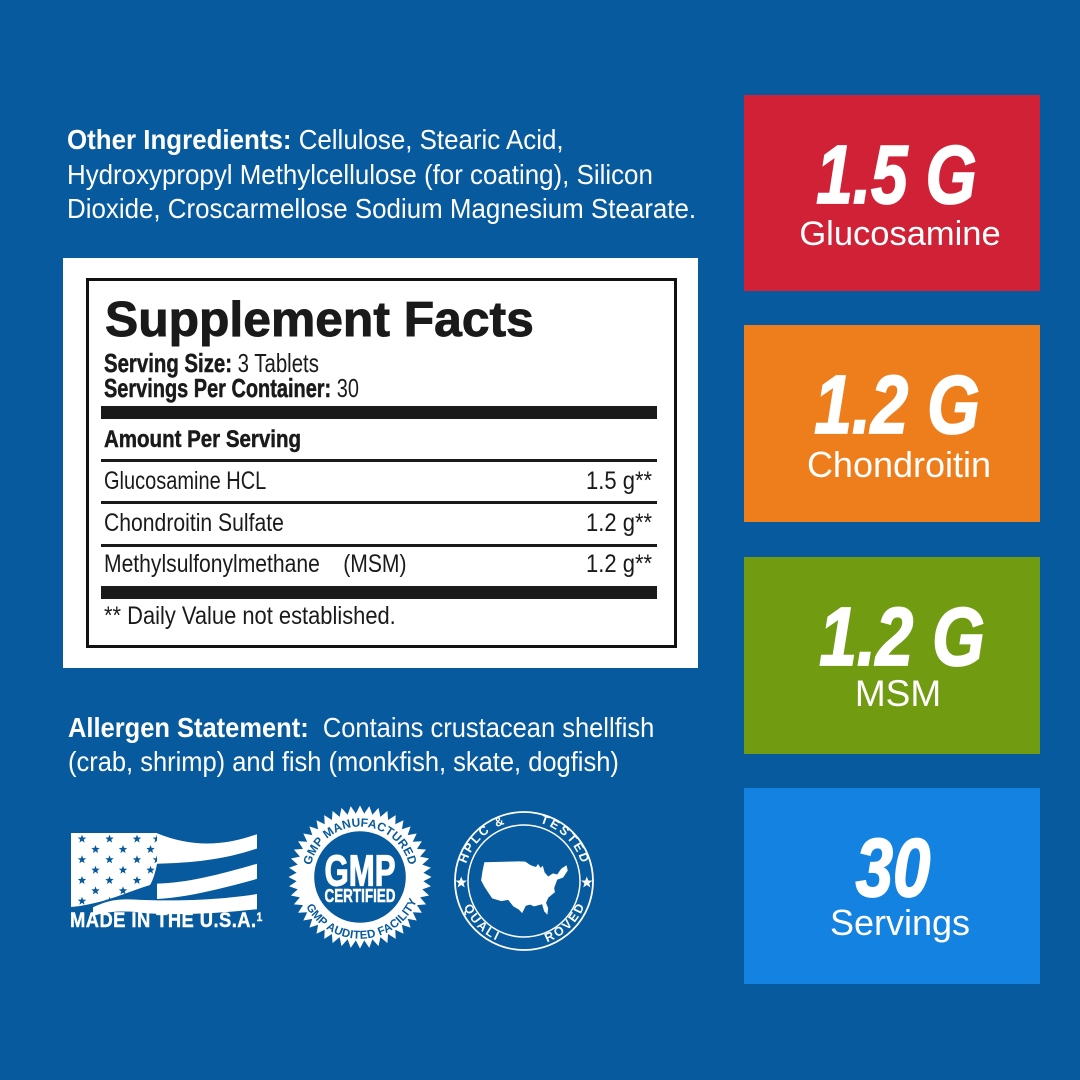  Describe the element at coordinates (481, 922) in the screenshot. I see `svg-text: QUALI` at that location.